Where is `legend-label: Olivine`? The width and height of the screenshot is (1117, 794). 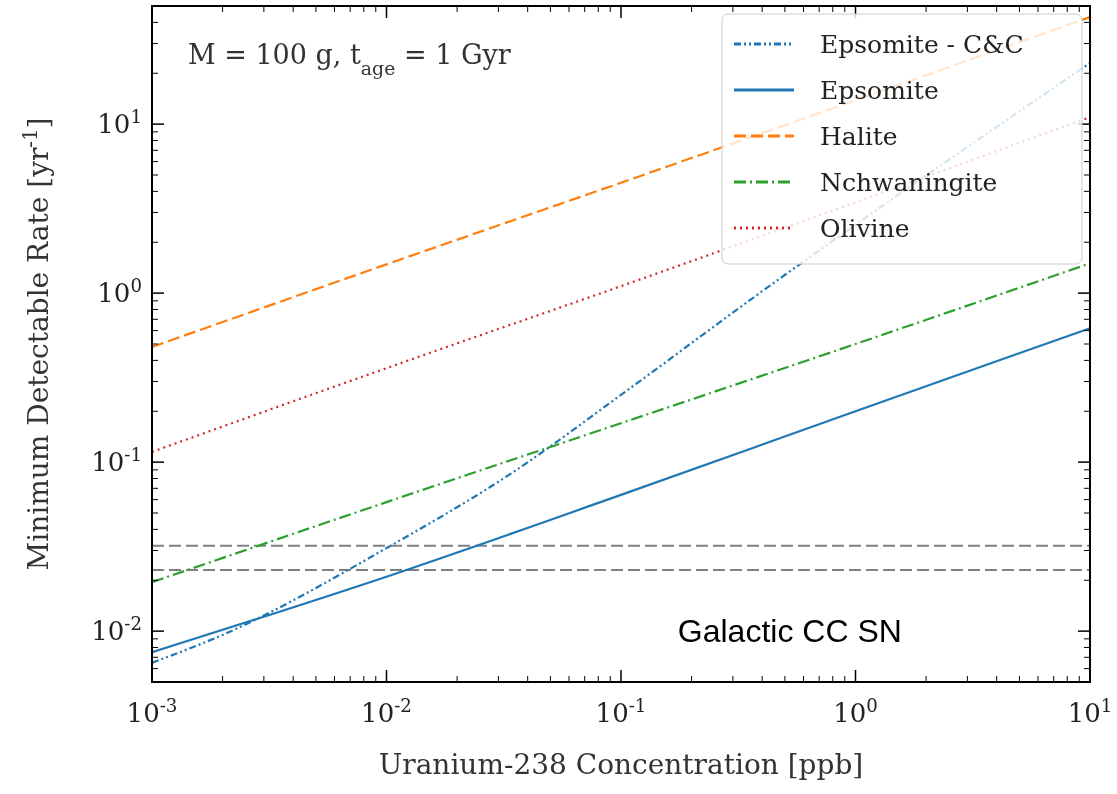 legend-label: Olivine is located at coordinates (865, 228).